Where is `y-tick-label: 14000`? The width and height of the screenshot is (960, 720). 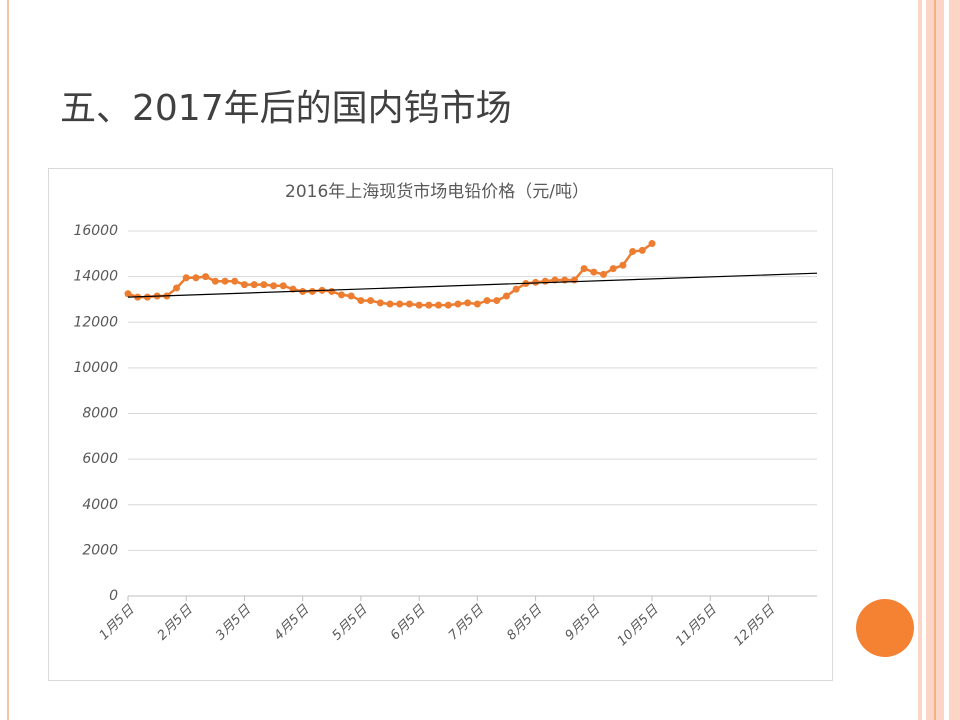 y-tick-label: 14000 is located at coordinates (95, 277).